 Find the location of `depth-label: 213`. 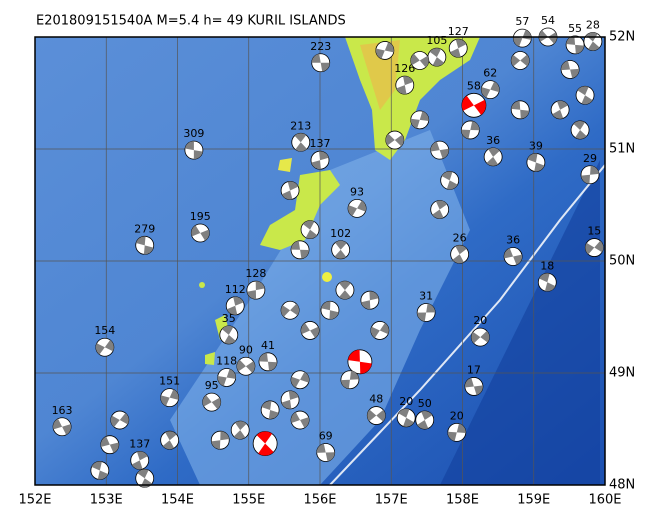

depth-label: 213 is located at coordinates (300, 125).